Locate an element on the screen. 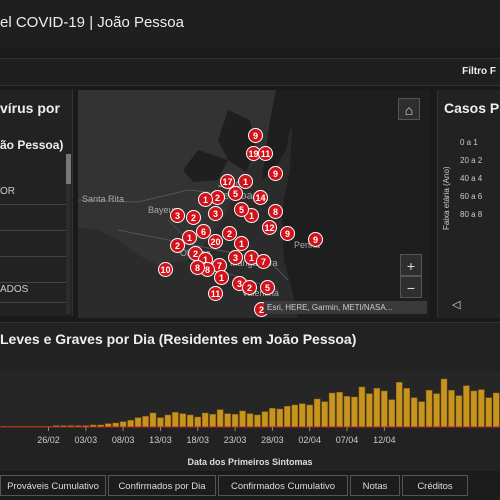  case-pin: 7 is located at coordinates (263, 261).